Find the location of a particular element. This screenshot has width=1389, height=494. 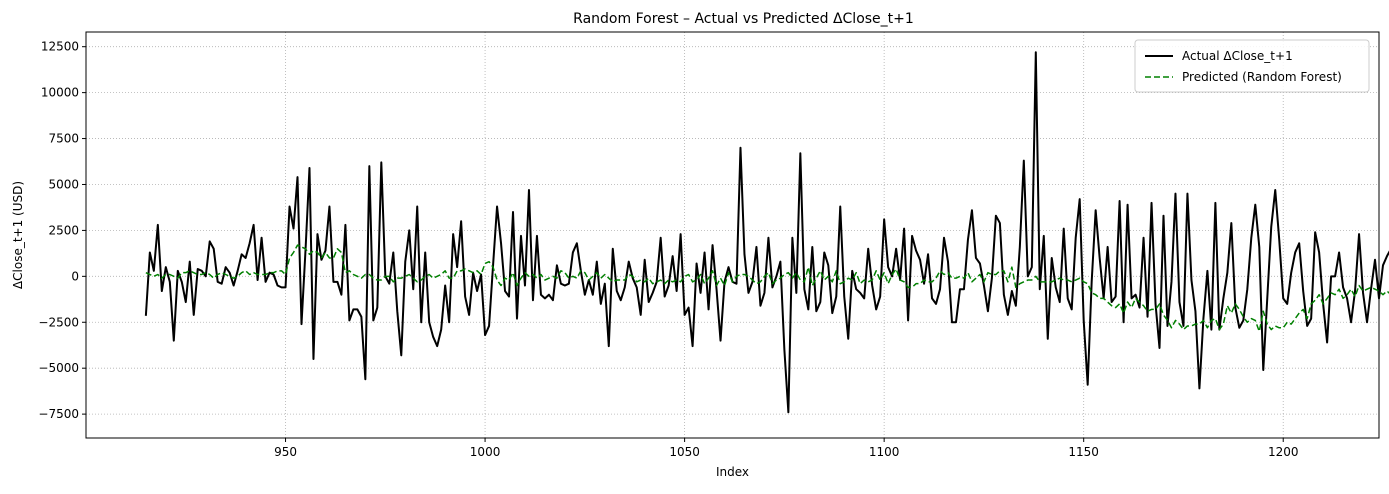

y-tick-label: −5000 is located at coordinates (58, 368).